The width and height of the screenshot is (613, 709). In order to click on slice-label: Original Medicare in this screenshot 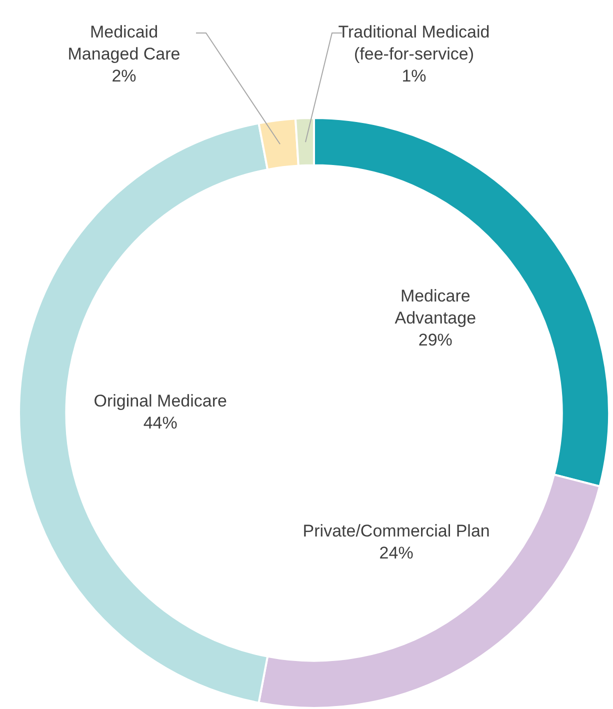, I will do `click(160, 401)`.